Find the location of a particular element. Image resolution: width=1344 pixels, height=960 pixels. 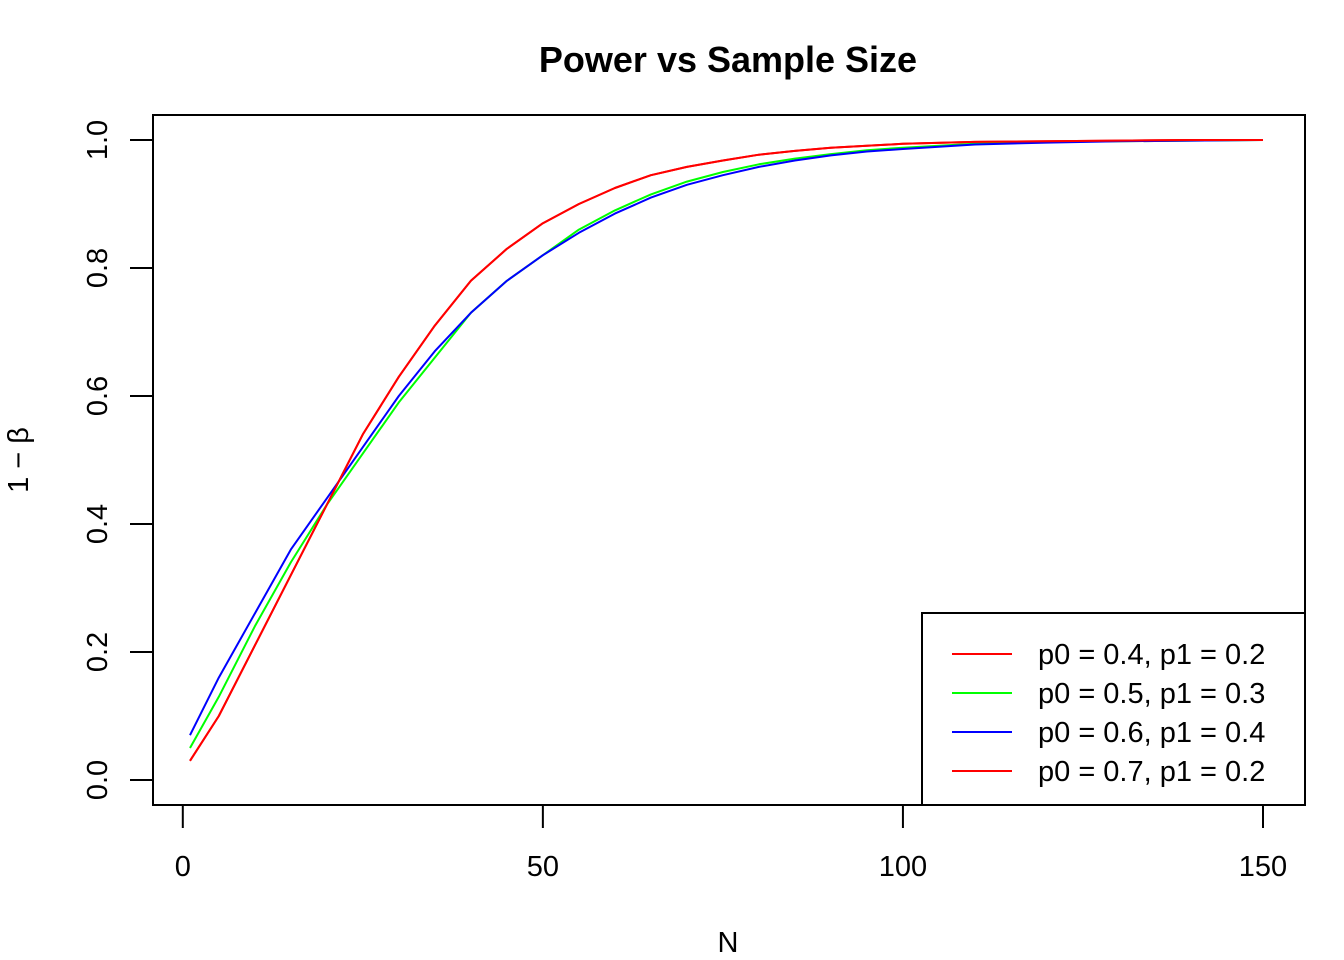

legend-box is located at coordinates (1113, 709).